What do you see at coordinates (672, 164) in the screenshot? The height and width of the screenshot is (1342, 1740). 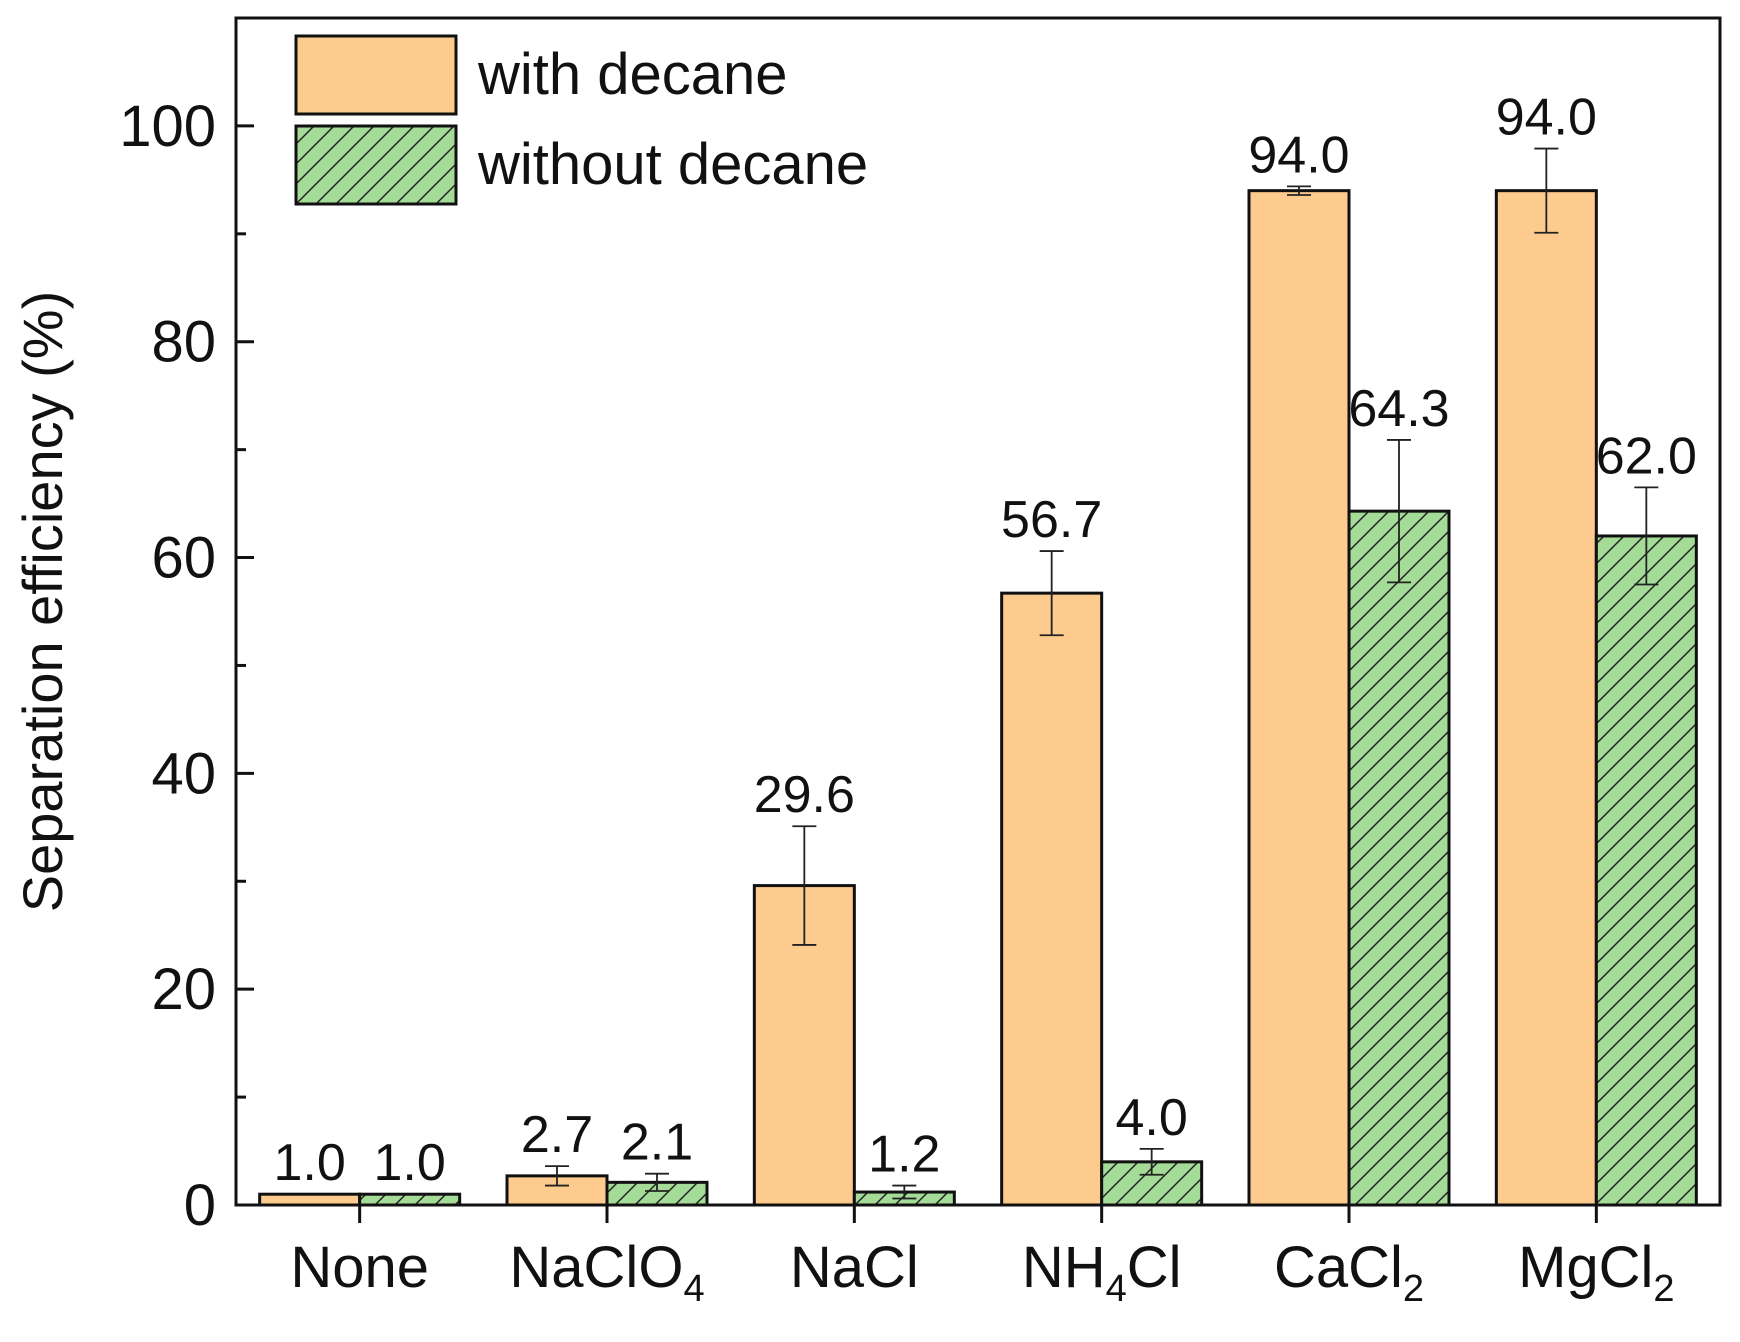 I see `legend-label-1: without decane` at bounding box center [672, 164].